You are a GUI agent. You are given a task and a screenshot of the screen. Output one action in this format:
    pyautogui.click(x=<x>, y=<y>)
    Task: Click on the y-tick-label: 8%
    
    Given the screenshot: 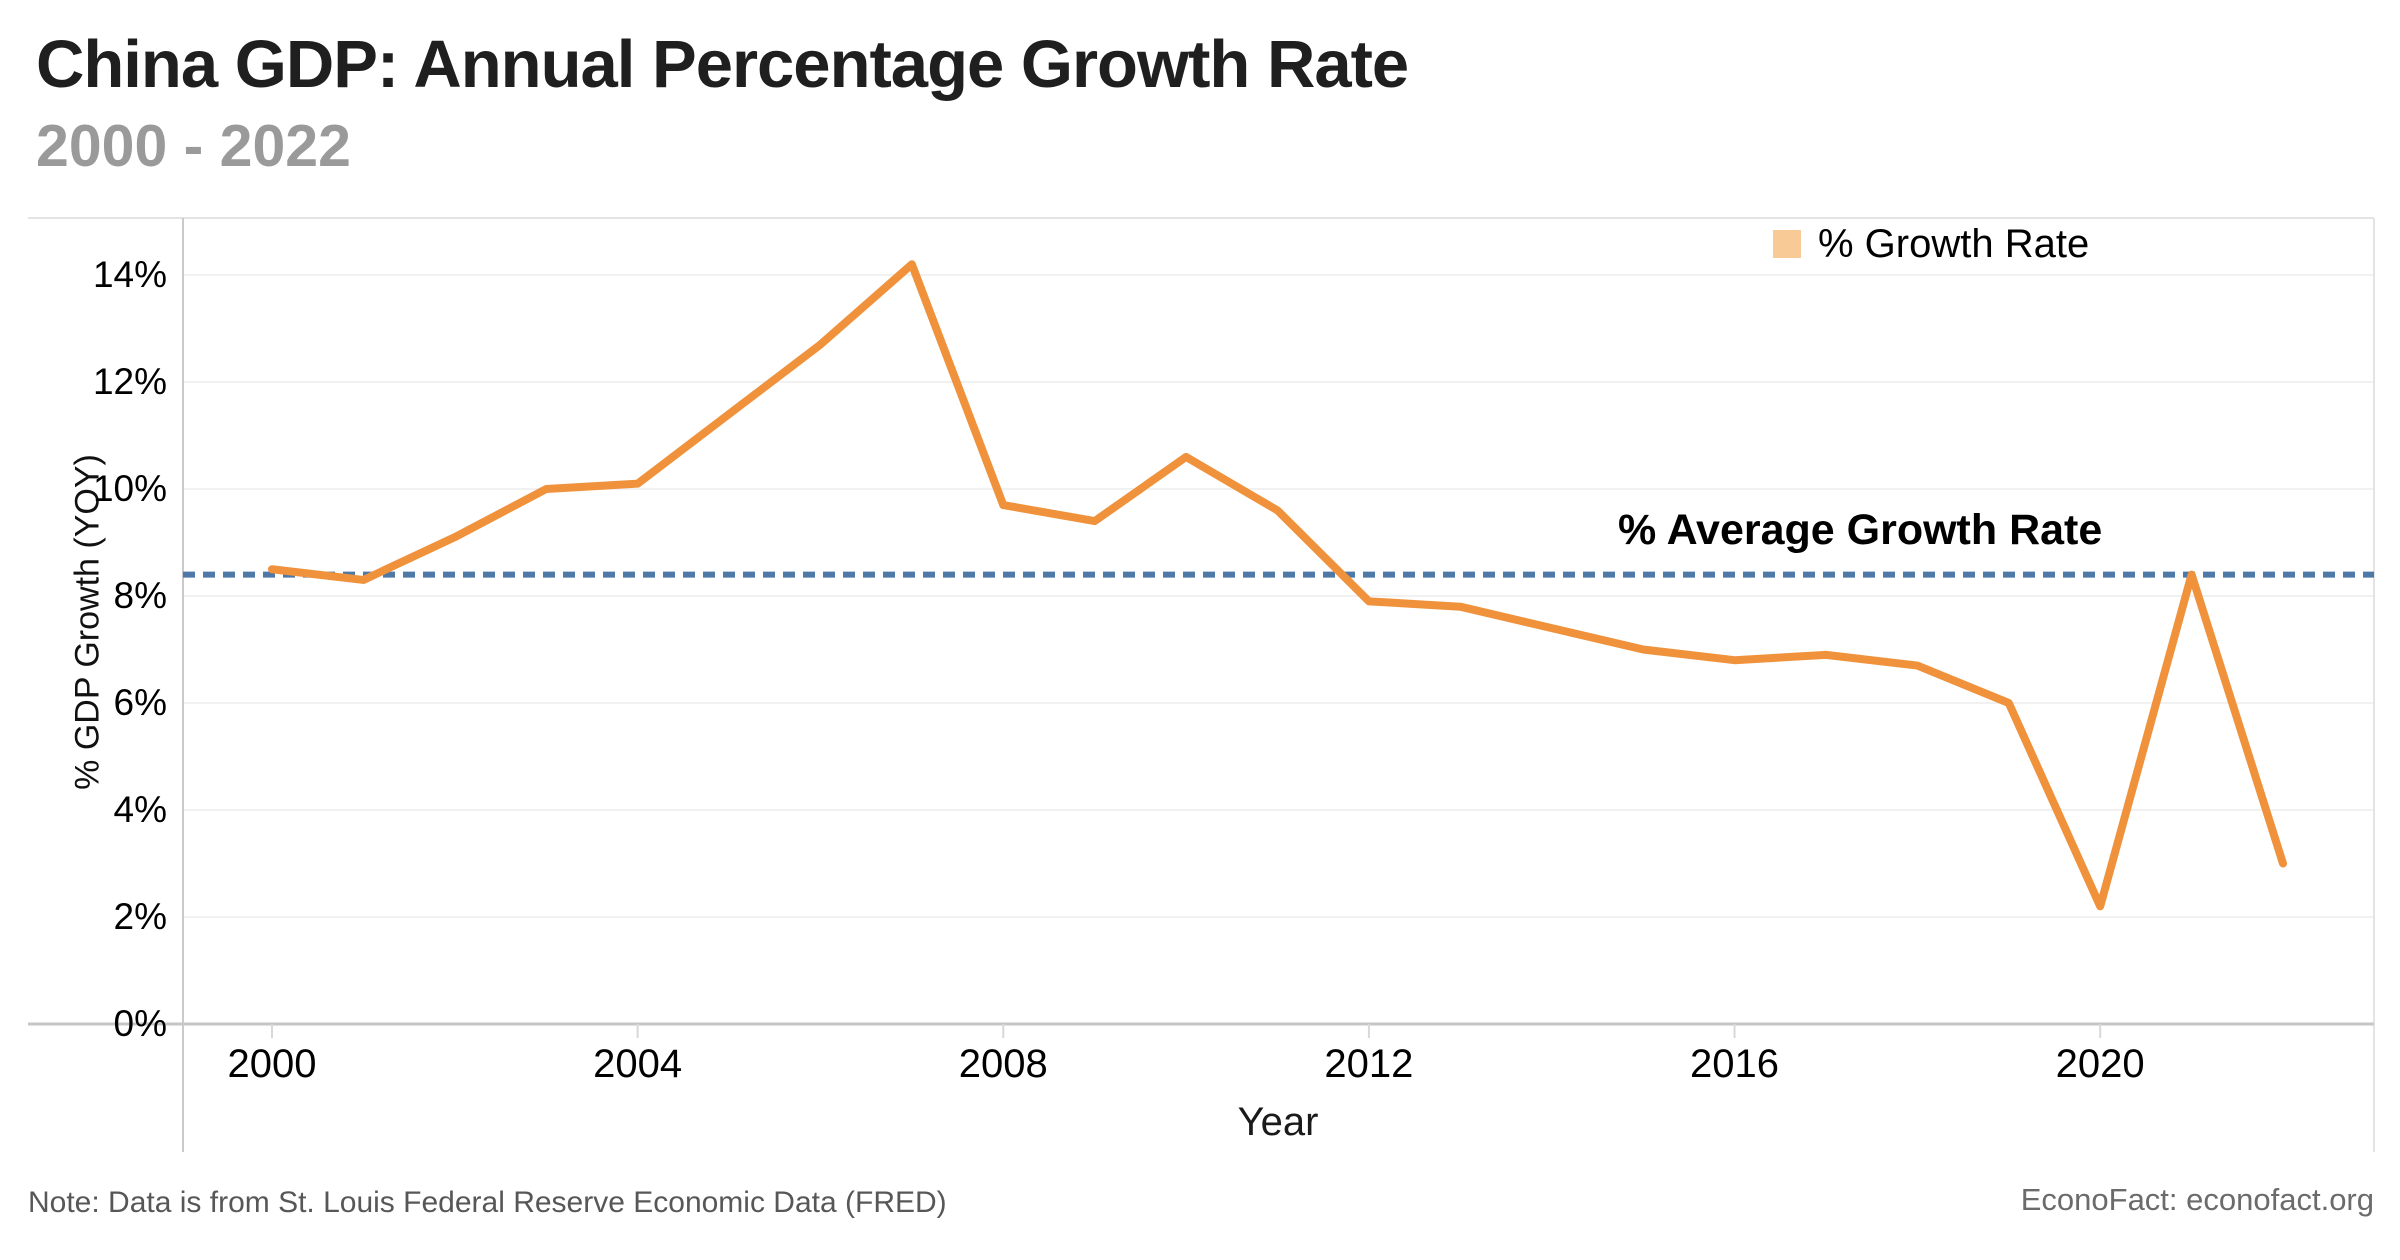 What is the action you would take?
    pyautogui.click(x=140, y=595)
    